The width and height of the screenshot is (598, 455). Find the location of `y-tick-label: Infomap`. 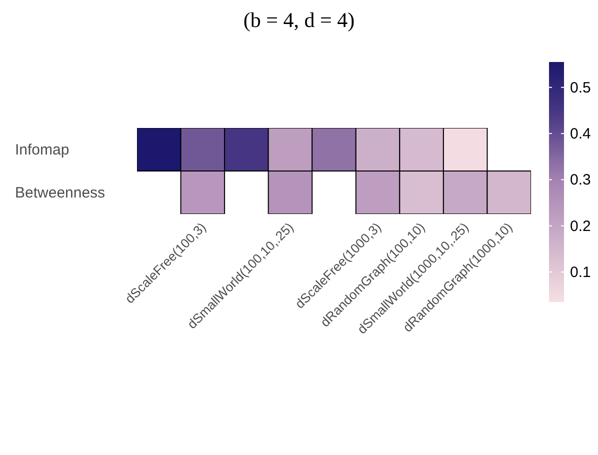

y-tick-label: Infomap is located at coordinates (42, 150).